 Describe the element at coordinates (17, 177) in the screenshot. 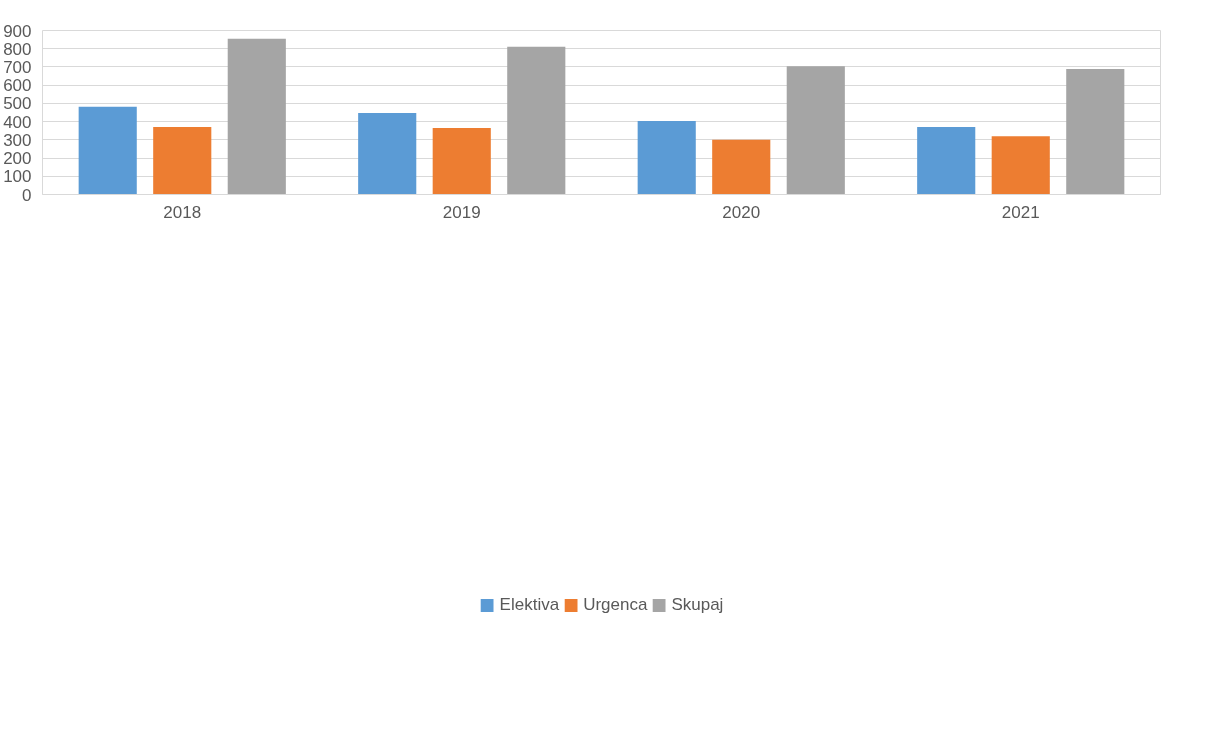

I see `y-tick-label: 100` at that location.